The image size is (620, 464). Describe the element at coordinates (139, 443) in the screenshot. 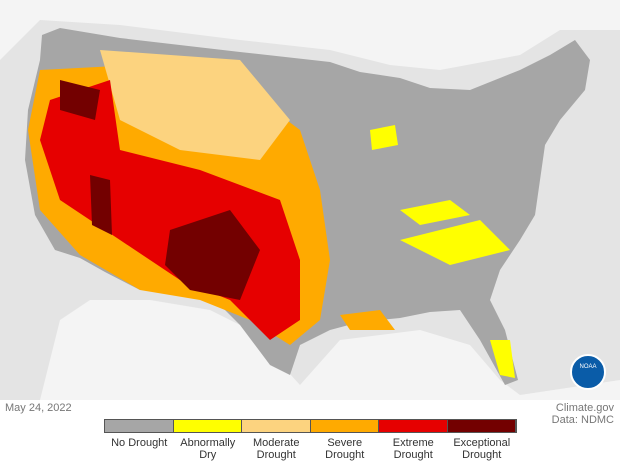

I see `legend-label: No Drought` at that location.